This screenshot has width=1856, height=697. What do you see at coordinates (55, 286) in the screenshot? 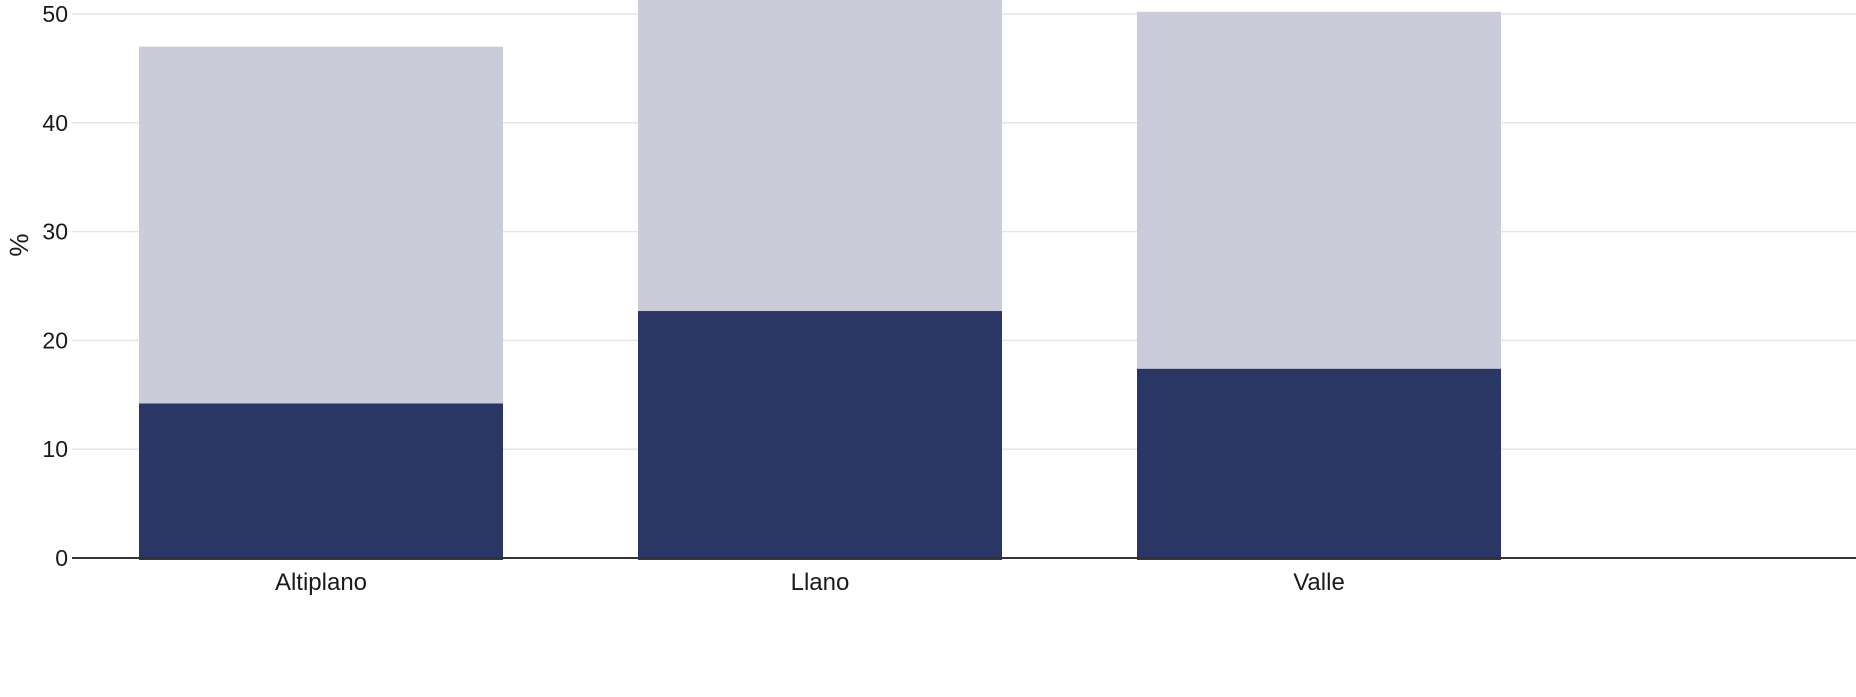
I see `y-axis-ticks: 0 10 20 30 40 50` at bounding box center [55, 286].